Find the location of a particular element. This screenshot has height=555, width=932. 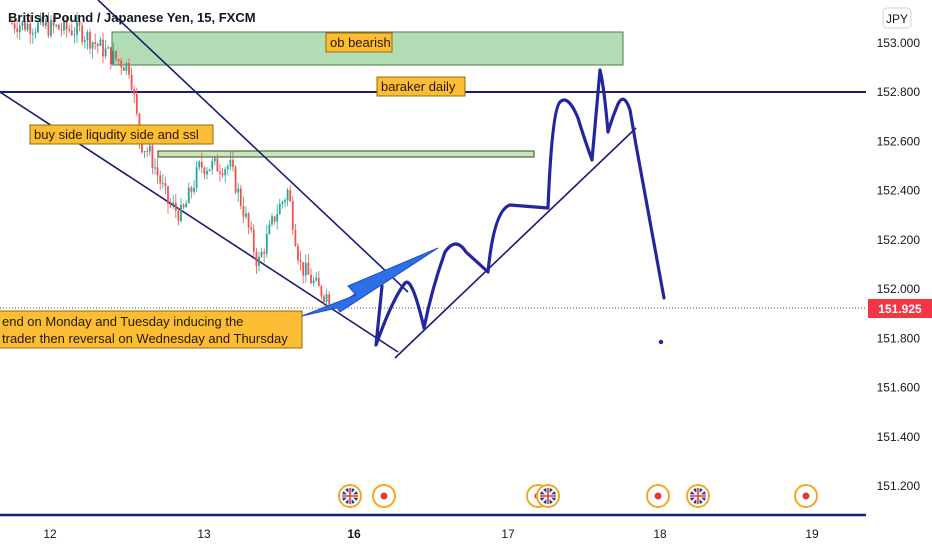

time-tick-label: 18 is located at coordinates (660, 534).